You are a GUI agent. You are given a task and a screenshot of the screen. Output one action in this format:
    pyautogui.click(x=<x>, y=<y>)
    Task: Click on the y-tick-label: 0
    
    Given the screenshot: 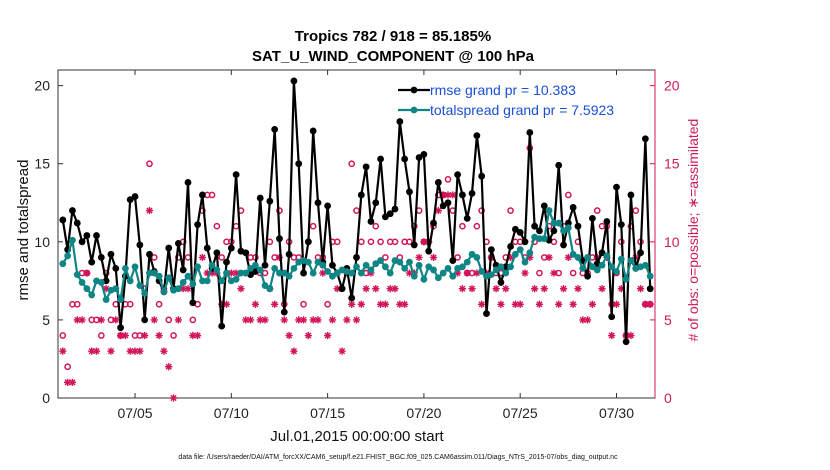 What is the action you would take?
    pyautogui.click(x=46, y=398)
    